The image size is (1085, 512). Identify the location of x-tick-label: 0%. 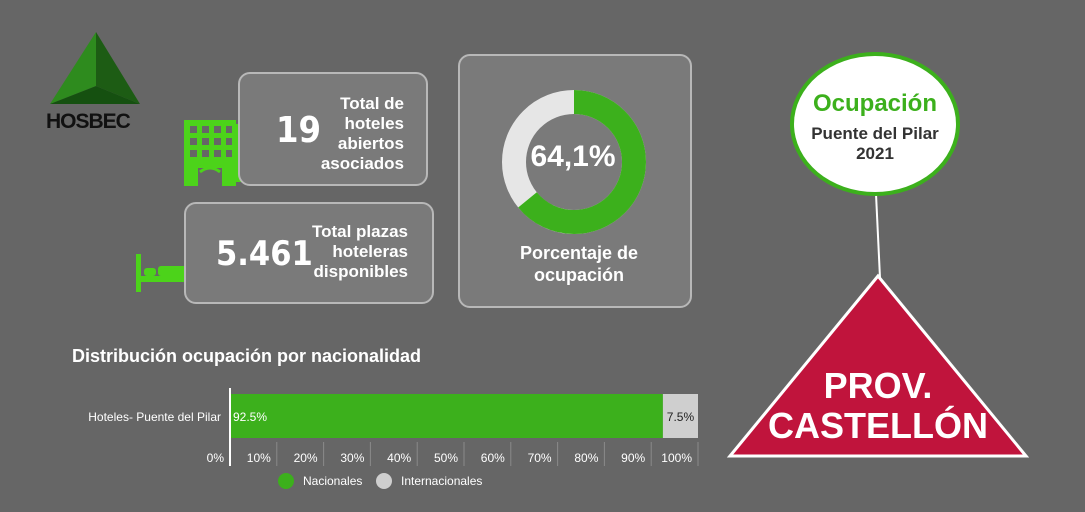
(216, 458).